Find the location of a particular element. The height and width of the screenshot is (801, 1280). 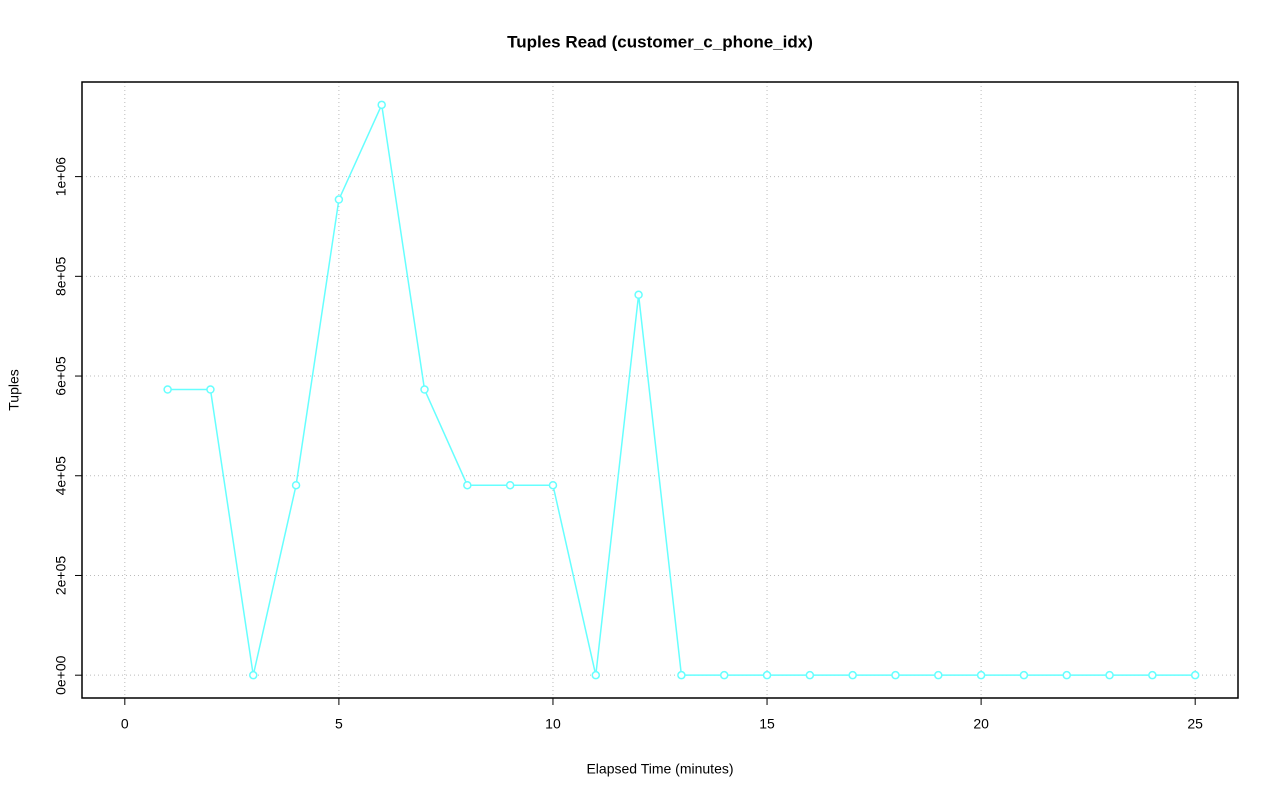

x-axis-title: Elapsed Time (minutes) is located at coordinates (659, 769).